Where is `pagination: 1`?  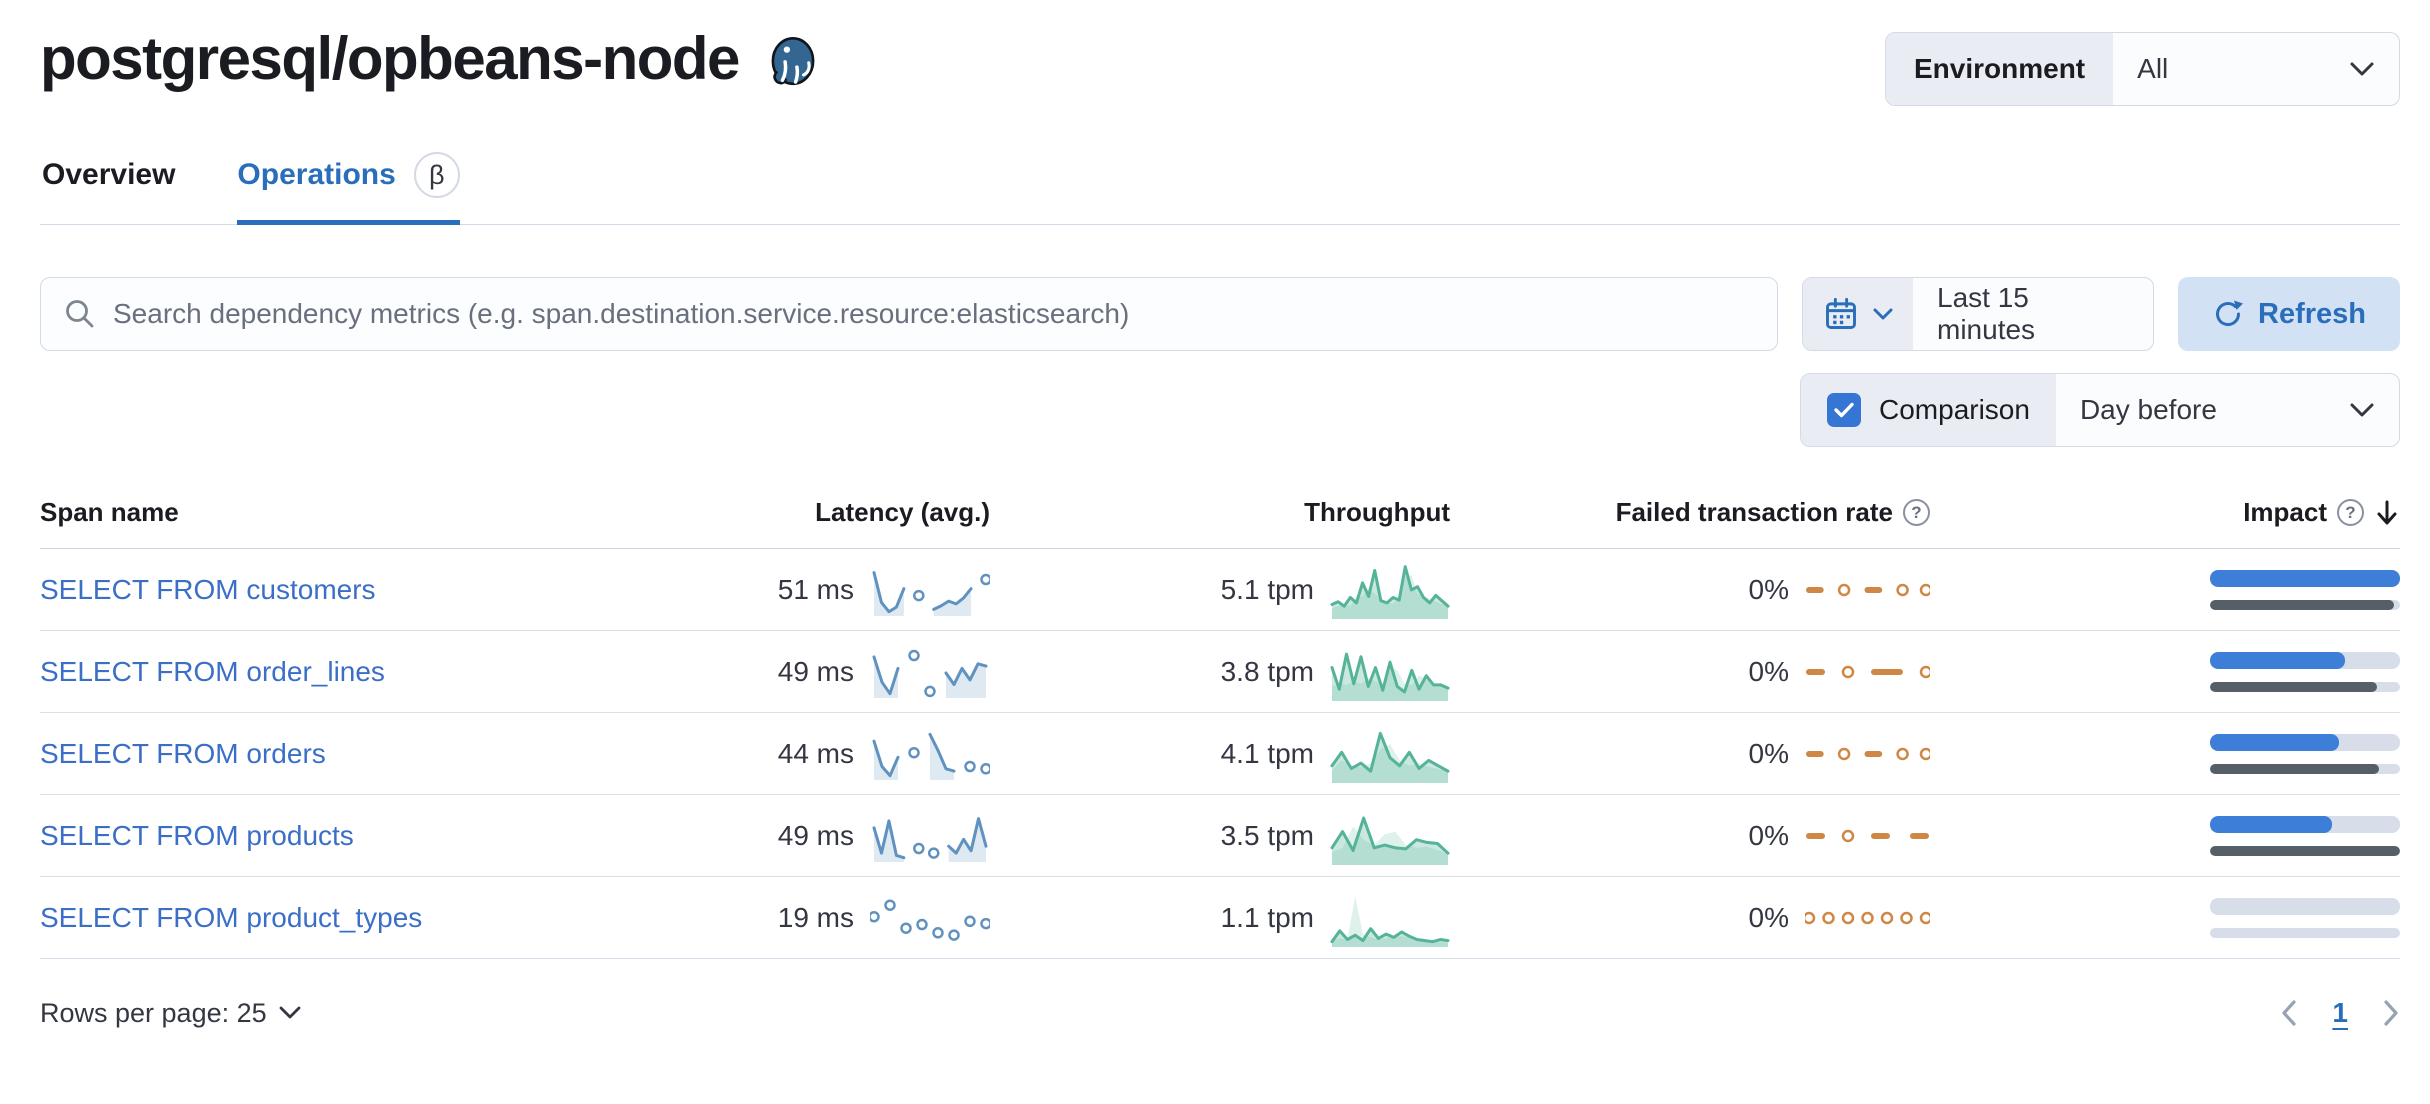 pagination: 1 is located at coordinates (2340, 1013).